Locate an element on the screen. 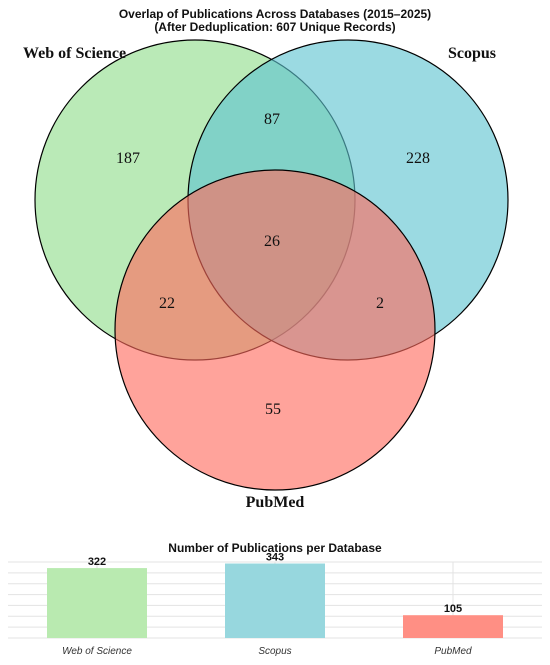 This screenshot has width=550, height=665. region-count-web-of-science-and-pubmed: 22 is located at coordinates (167, 303).